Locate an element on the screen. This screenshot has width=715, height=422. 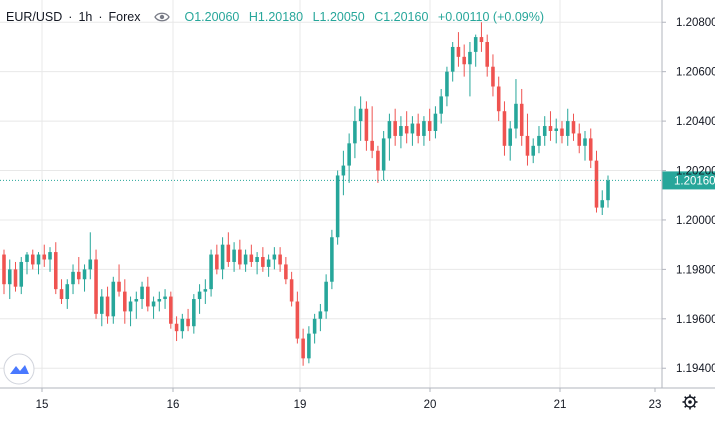
x-tick-label: 15 is located at coordinates (42, 405).